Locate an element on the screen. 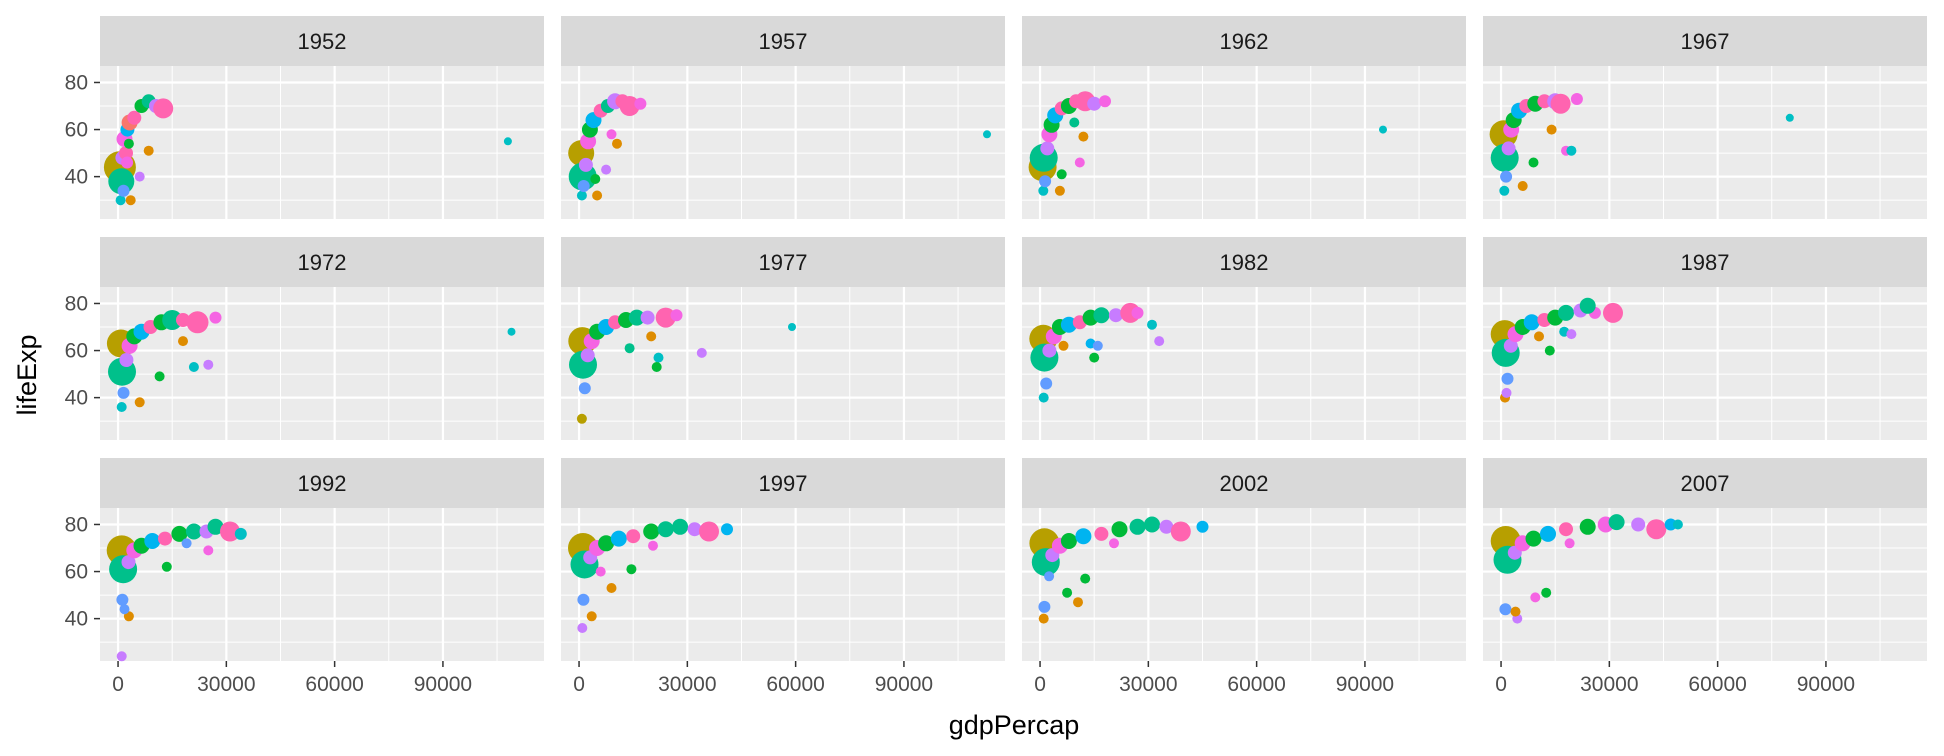  facet-panel-2007: 2007 is located at coordinates (1705, 559).